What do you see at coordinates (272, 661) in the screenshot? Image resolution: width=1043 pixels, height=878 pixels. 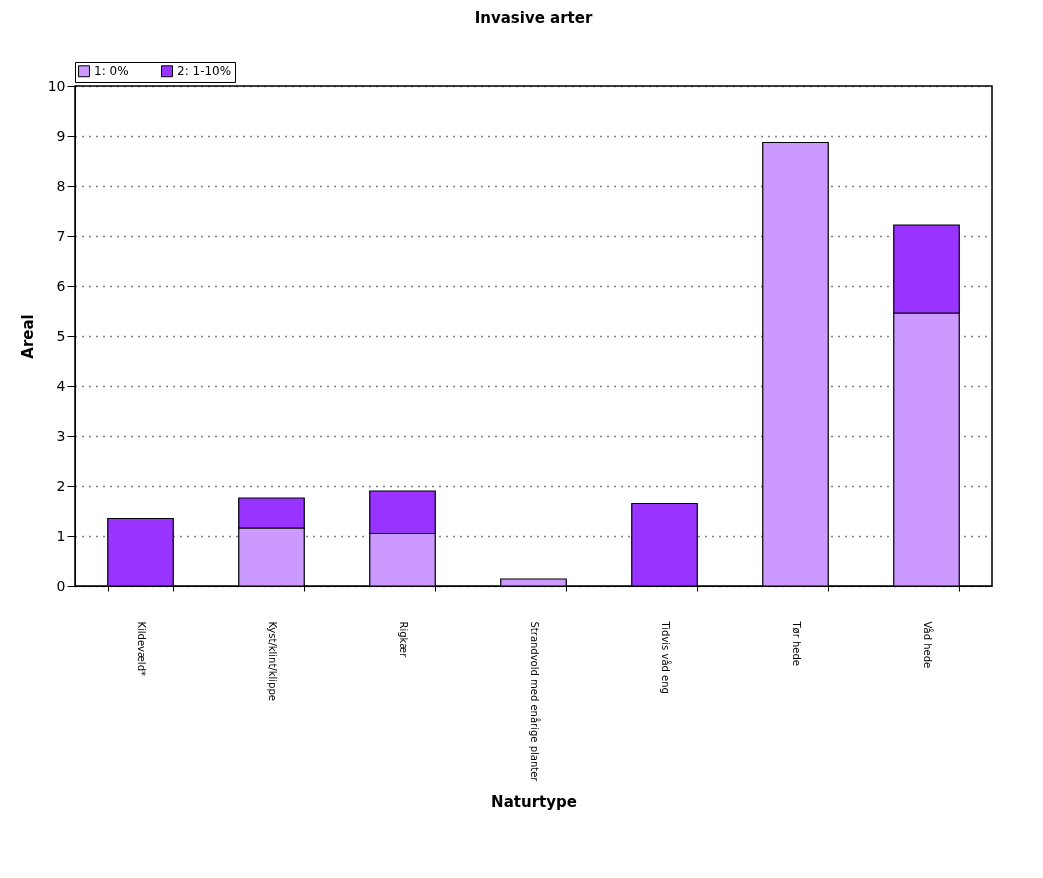 I see `x-tick-label: Kyst/klint/klippe` at bounding box center [272, 661].